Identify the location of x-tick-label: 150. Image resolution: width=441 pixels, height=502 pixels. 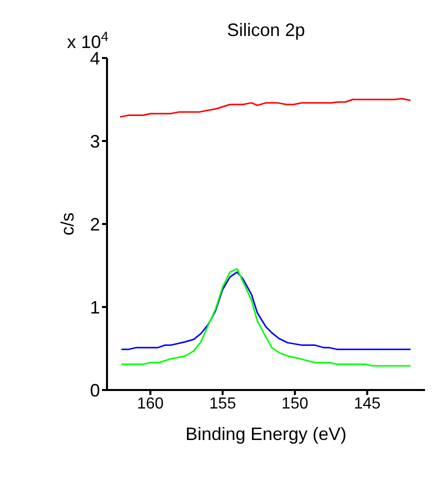
(295, 403).